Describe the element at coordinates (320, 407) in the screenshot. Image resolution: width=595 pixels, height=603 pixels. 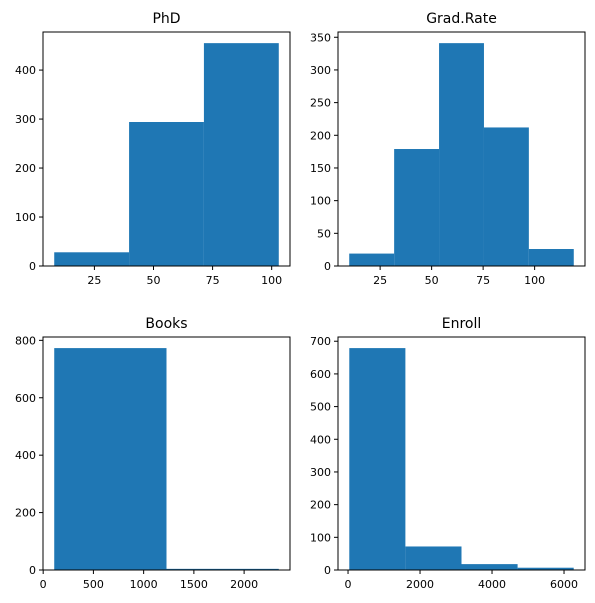
I see `y-tick-label: 500` at that location.